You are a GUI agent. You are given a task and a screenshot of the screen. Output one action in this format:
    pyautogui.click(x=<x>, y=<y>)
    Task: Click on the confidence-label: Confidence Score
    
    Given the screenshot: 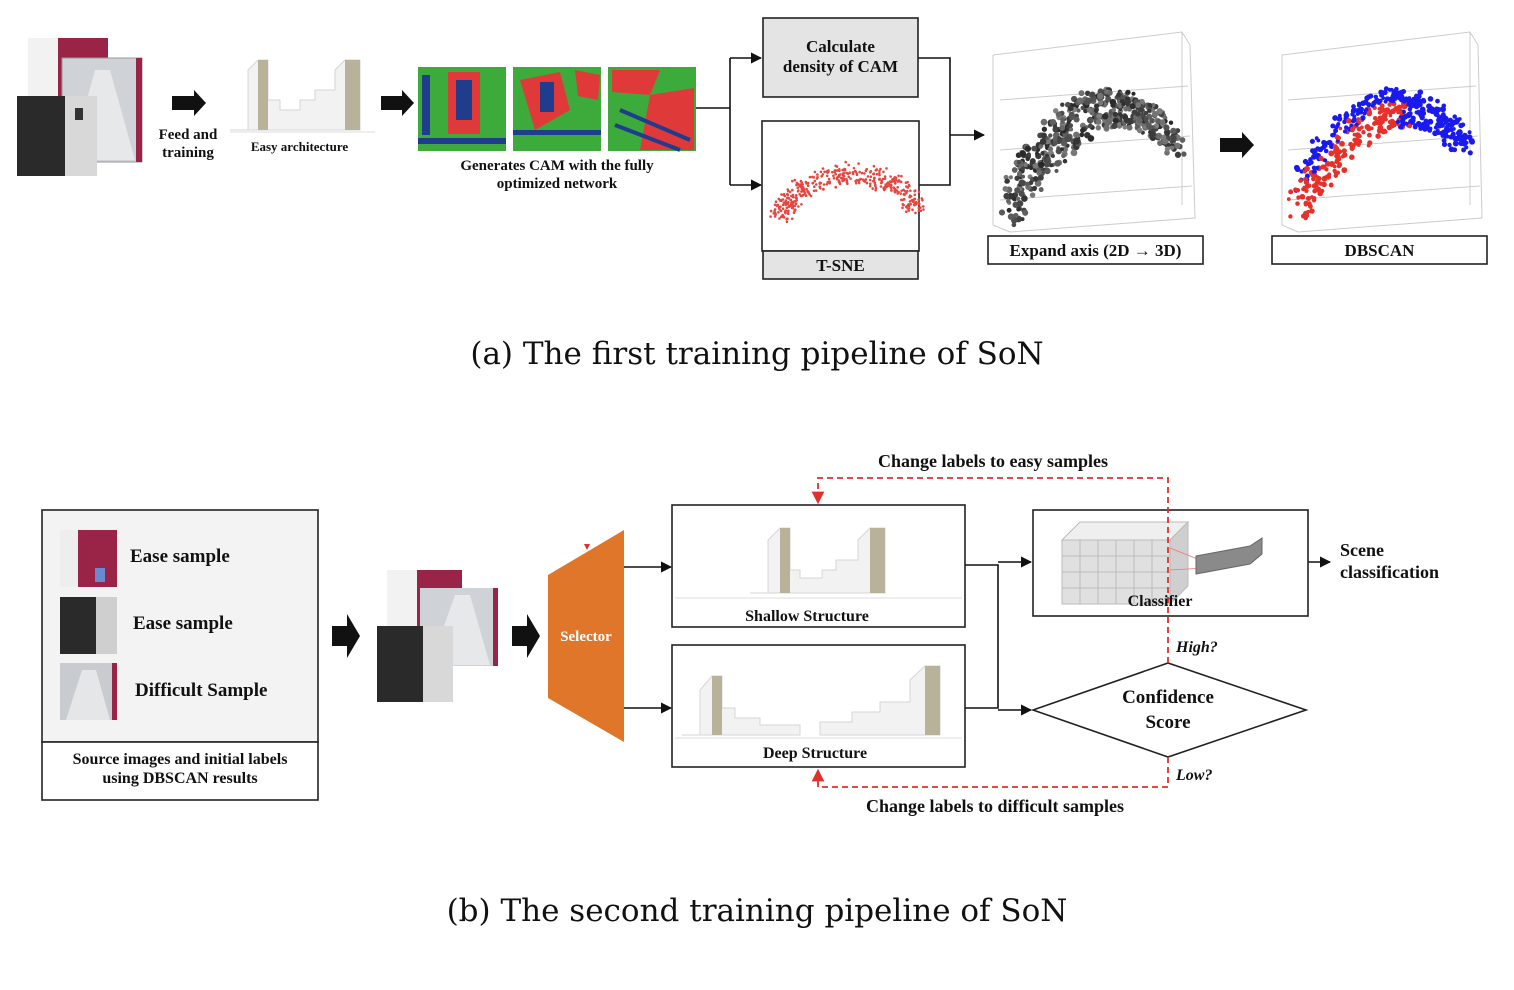 What is the action you would take?
    pyautogui.click(x=1168, y=710)
    